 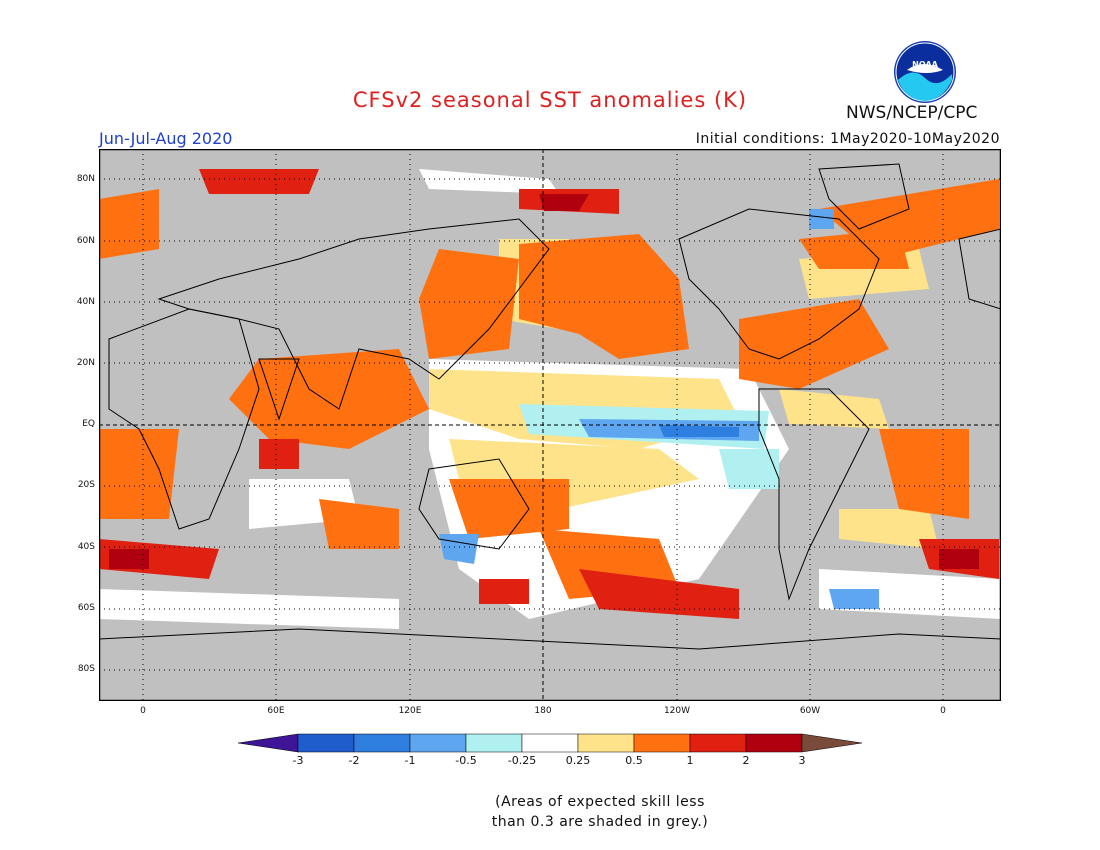 I want to click on lat-label: 80S, so click(x=86, y=669).